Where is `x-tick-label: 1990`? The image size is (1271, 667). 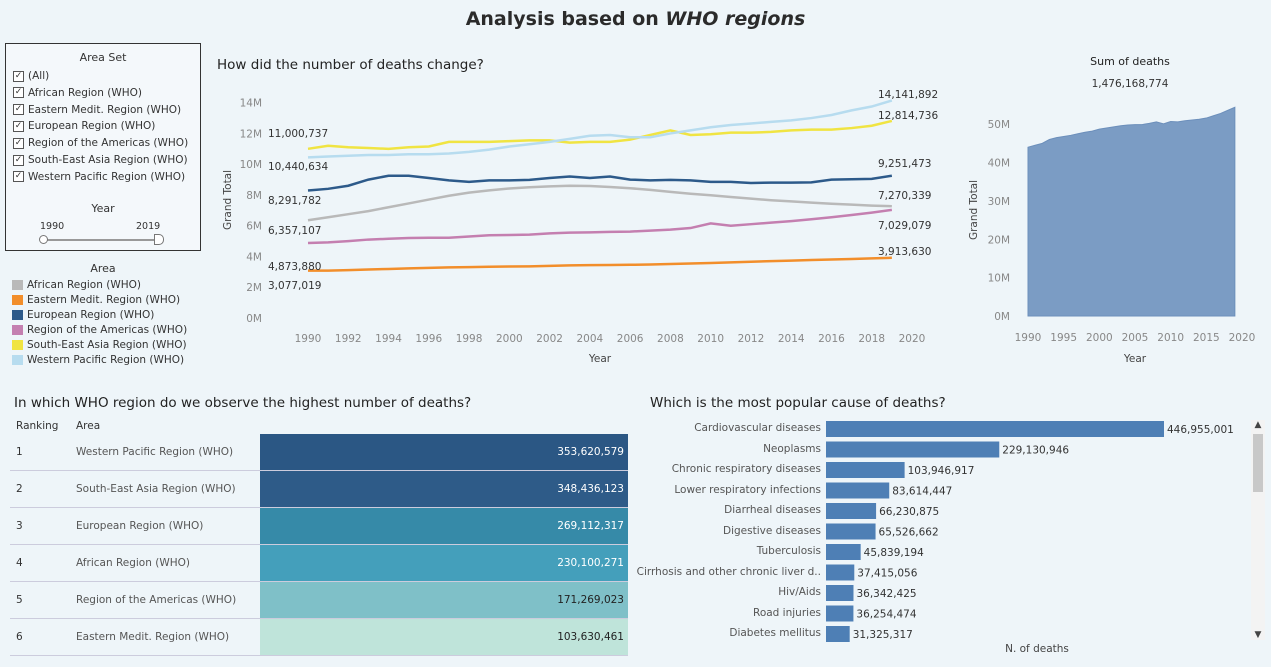 x-tick-label: 1990 is located at coordinates (308, 339).